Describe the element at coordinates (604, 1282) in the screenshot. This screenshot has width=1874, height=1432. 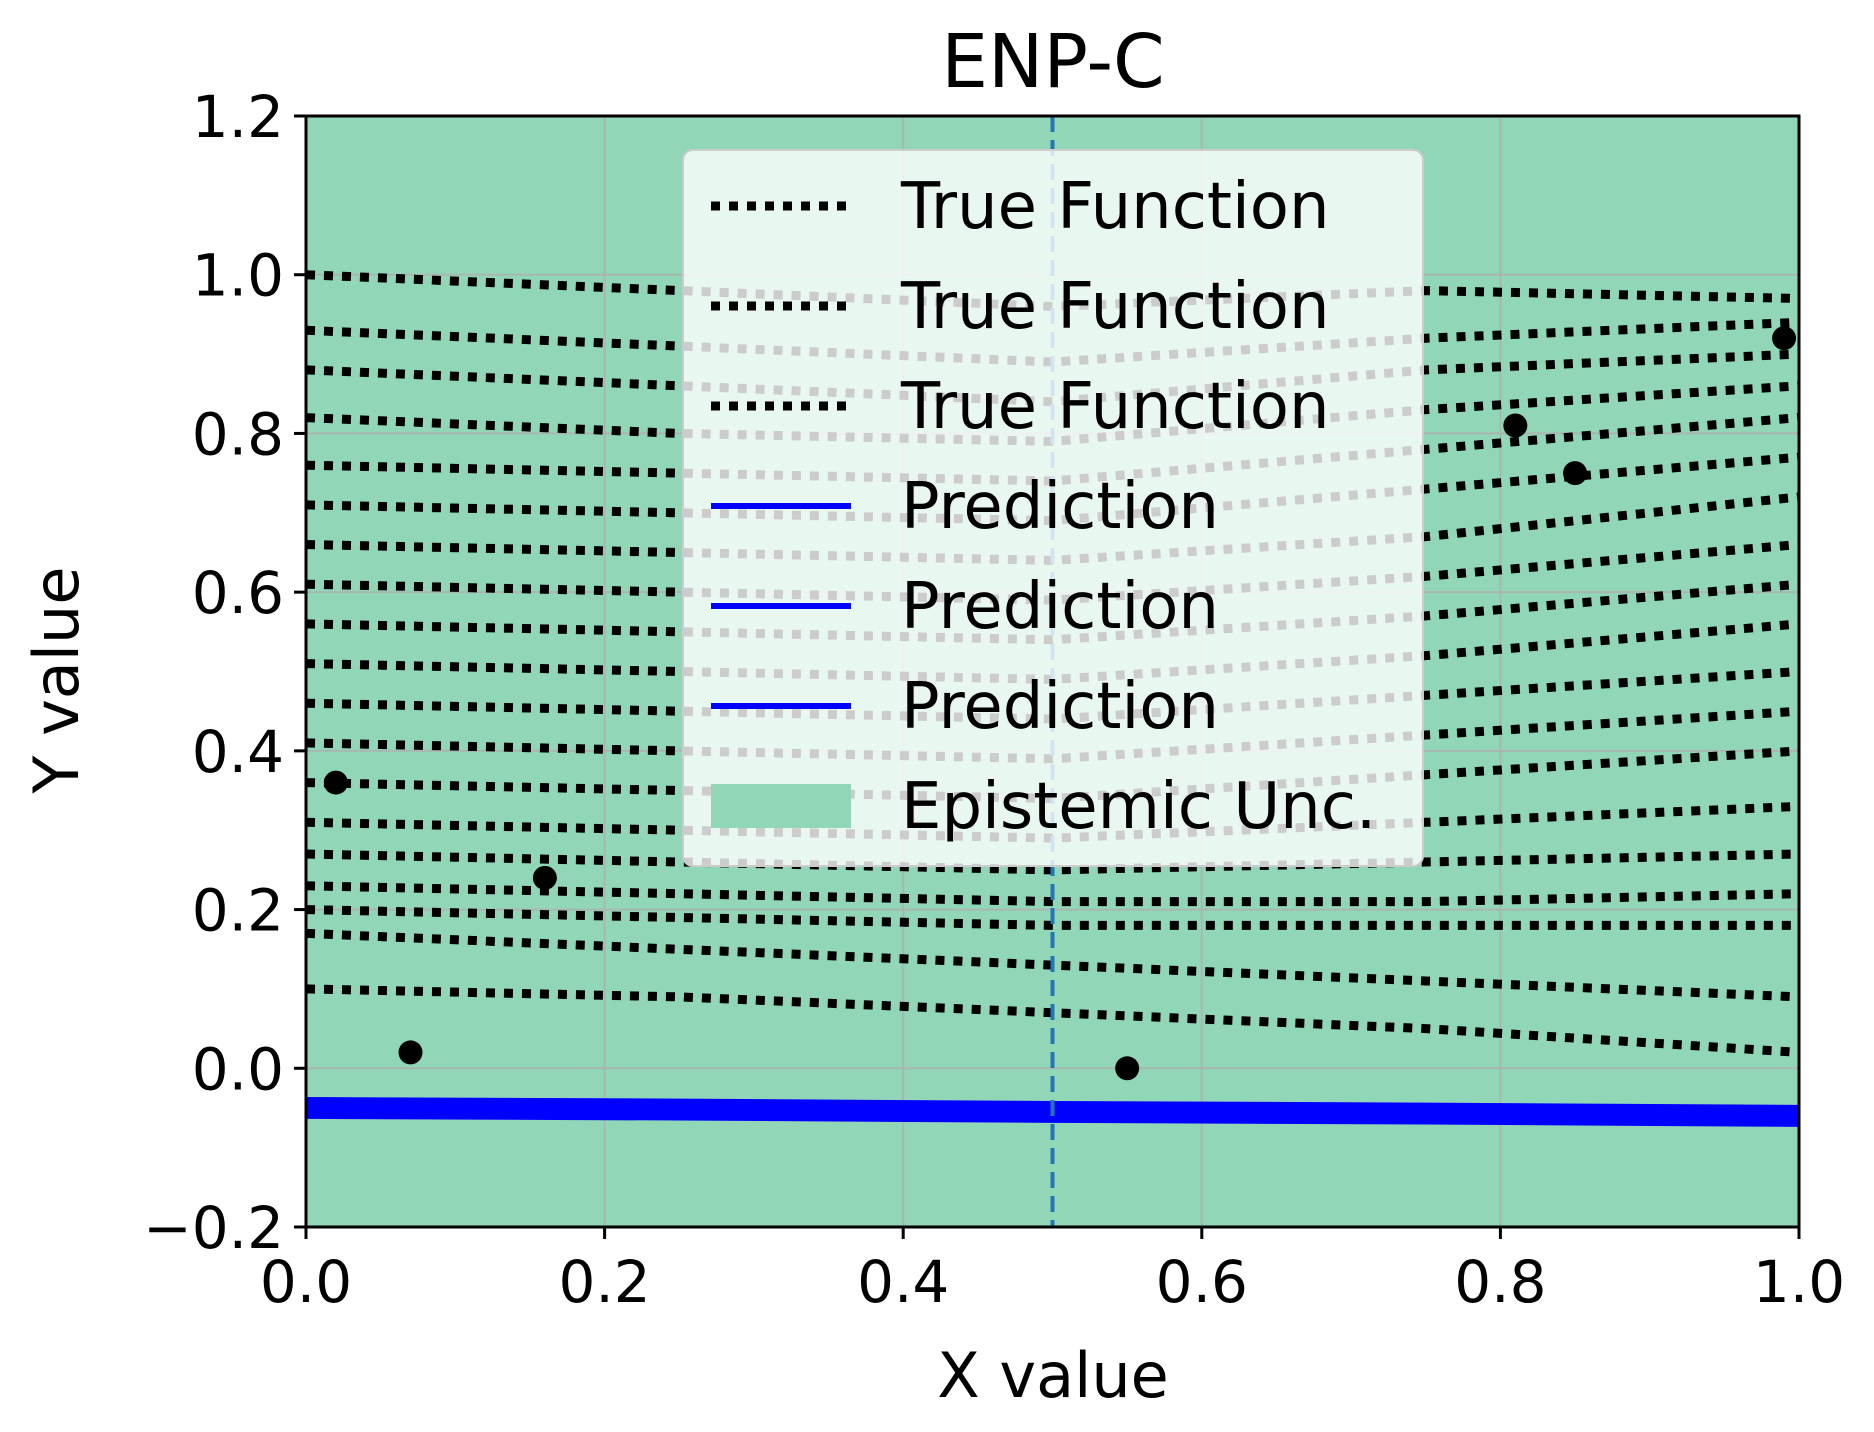
I see `x-tick-label: 0.2` at that location.